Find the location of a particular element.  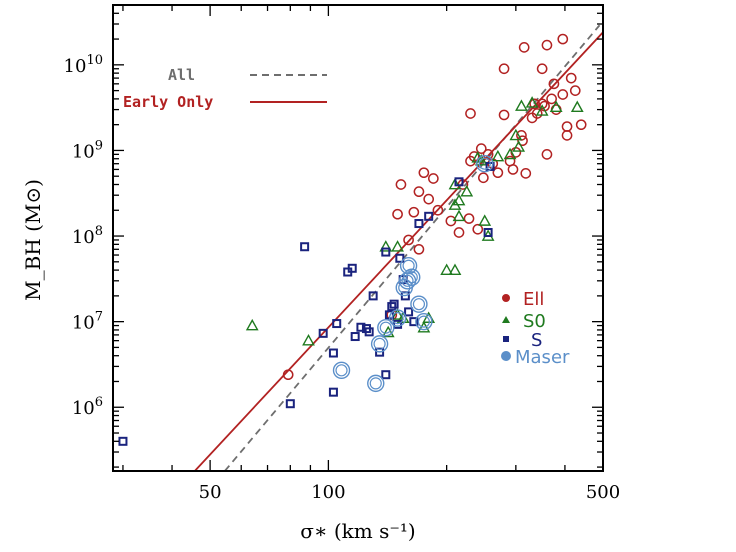

x-tick-label: 100 is located at coordinates (328, 492).